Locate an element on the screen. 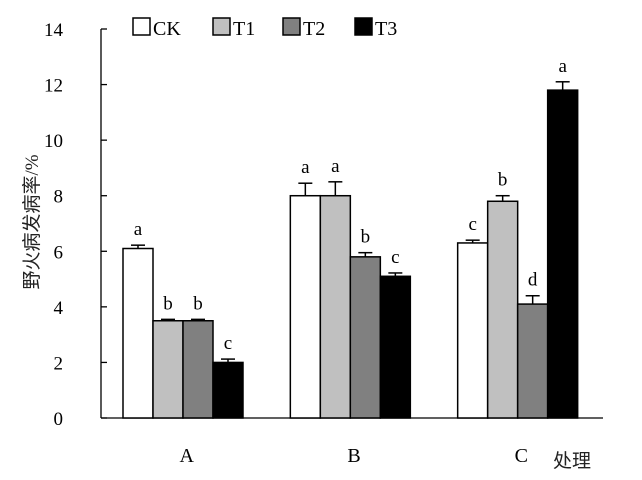 This screenshot has height=480, width=642. x-category-label: B is located at coordinates (353, 456).